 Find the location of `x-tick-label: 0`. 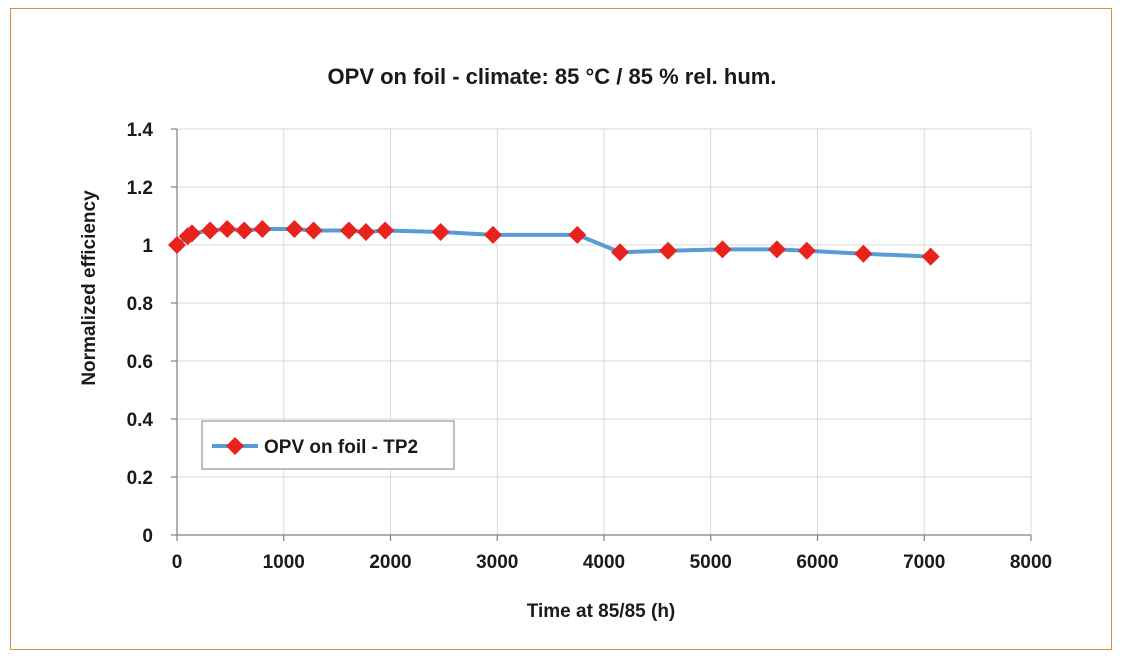

x-tick-label: 0 is located at coordinates (177, 562).